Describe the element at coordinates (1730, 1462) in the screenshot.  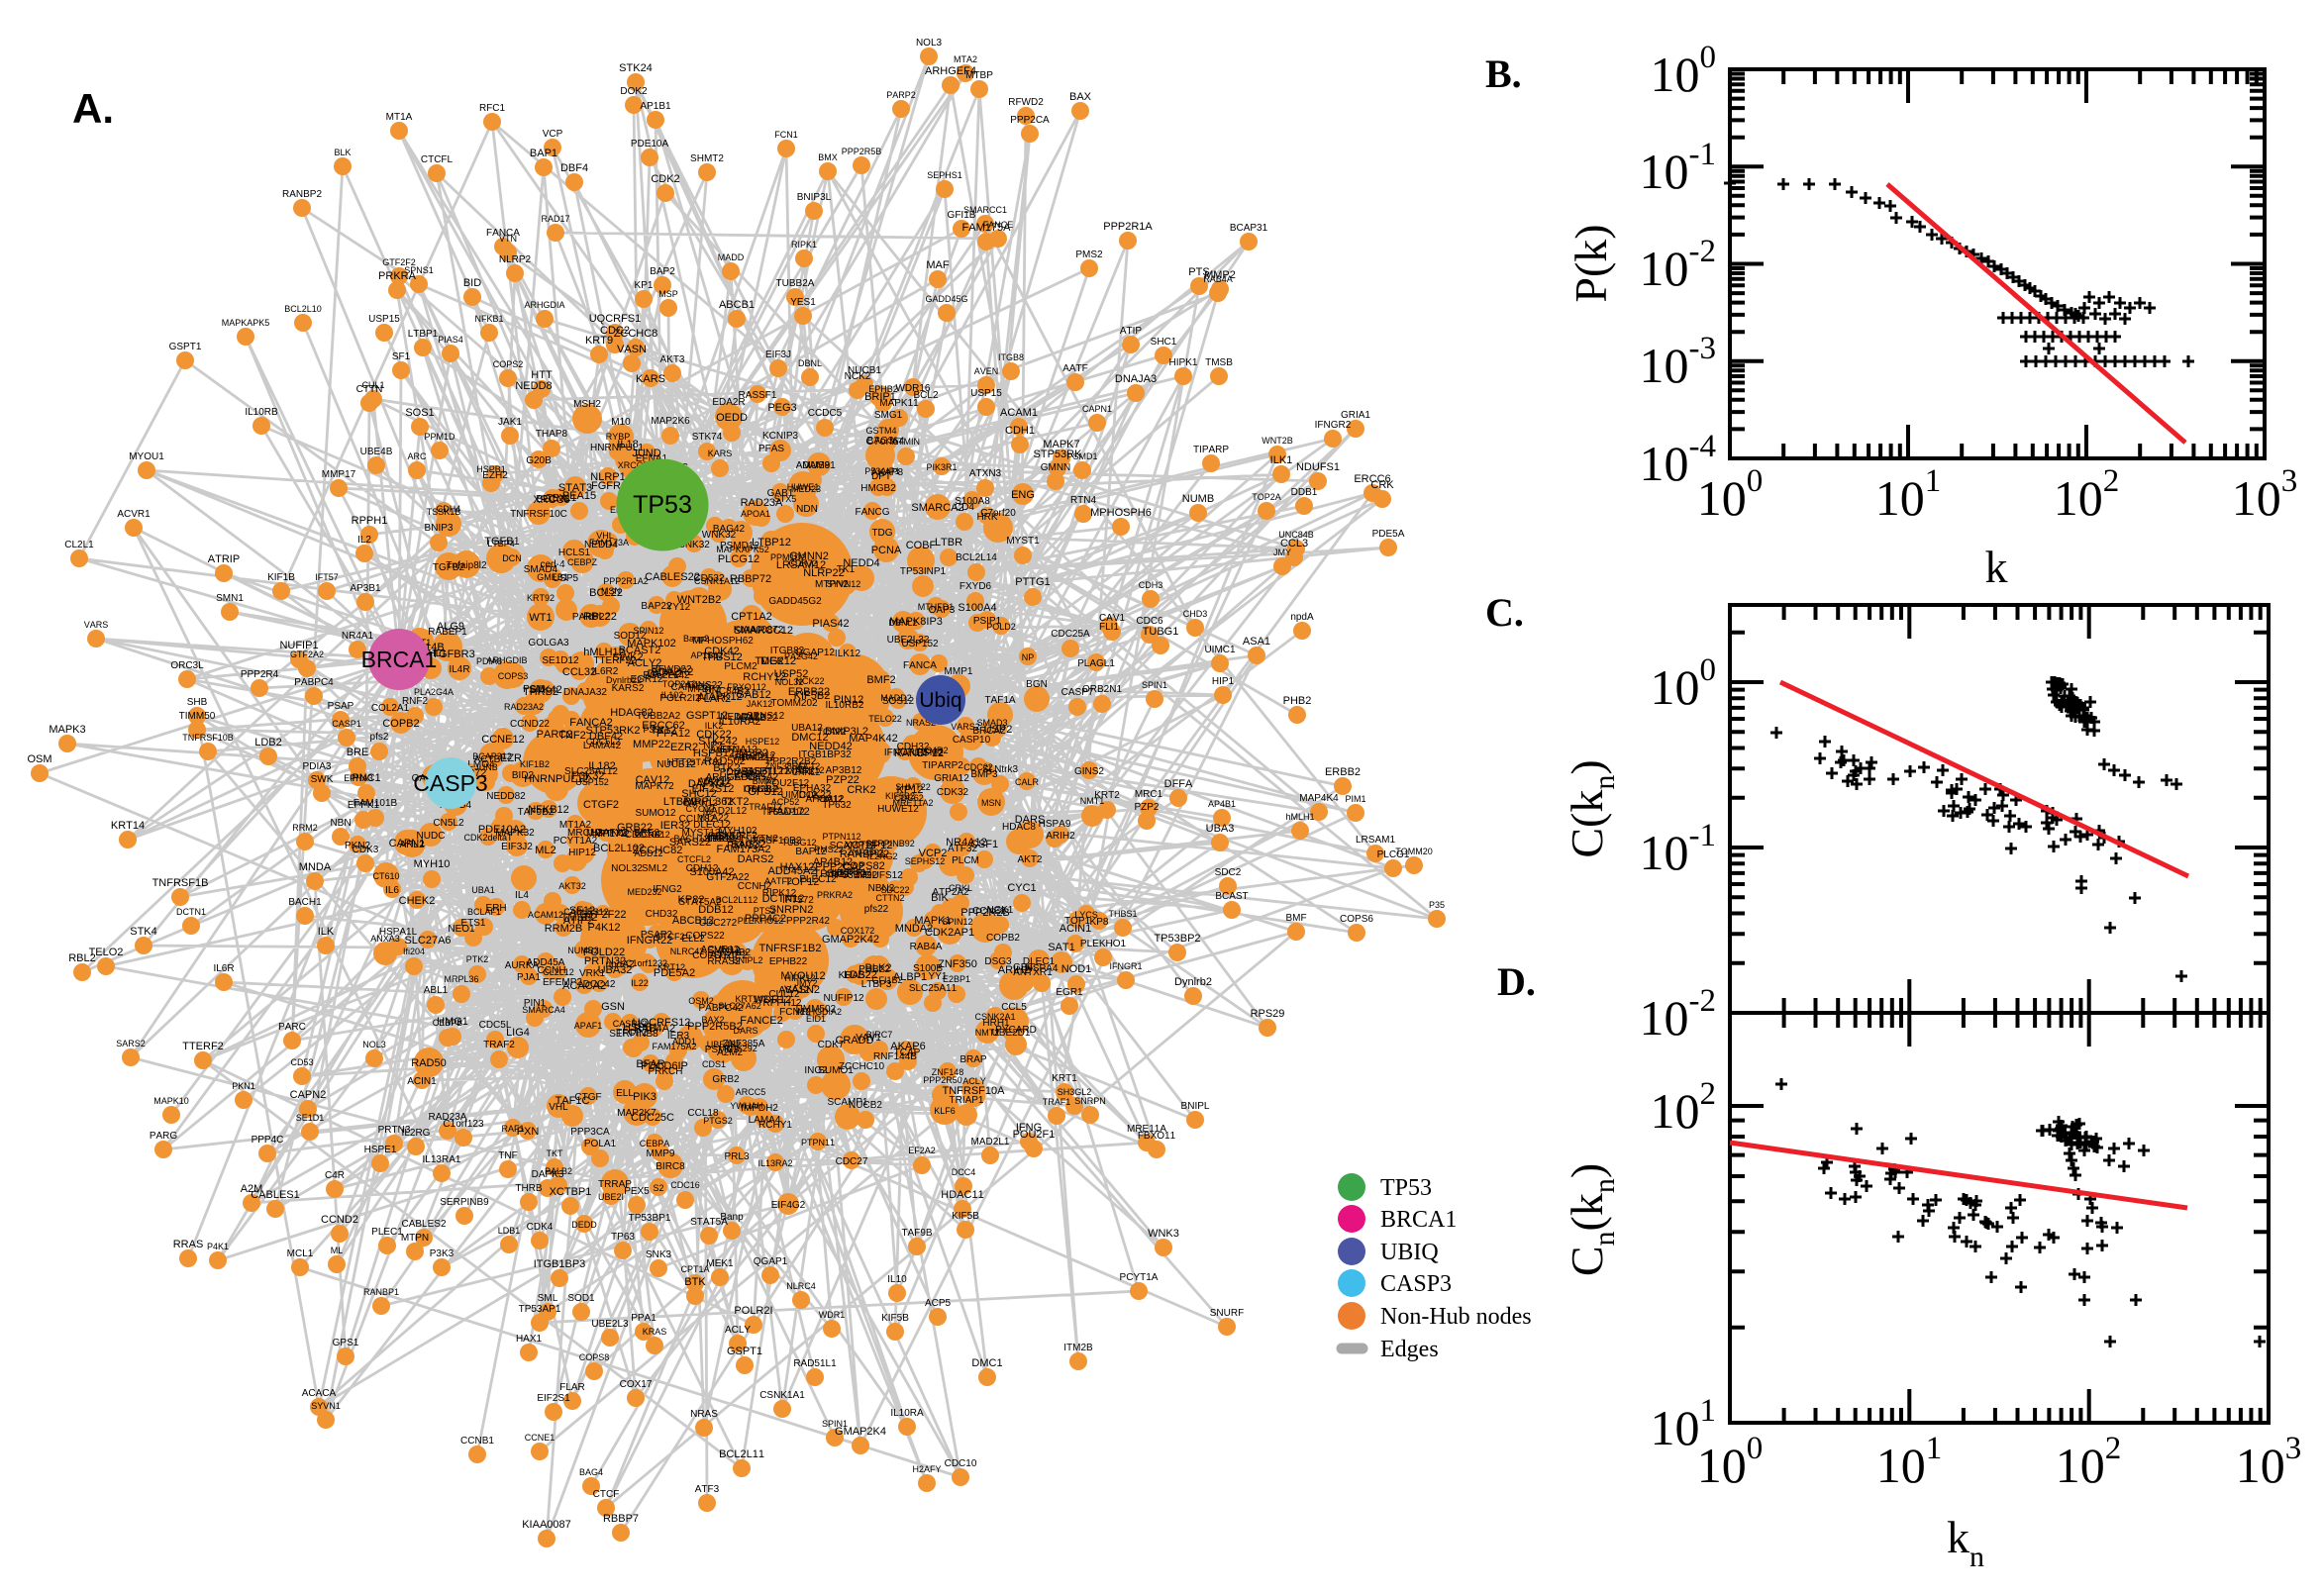
I see `svg-text: 10⁰` at that location.